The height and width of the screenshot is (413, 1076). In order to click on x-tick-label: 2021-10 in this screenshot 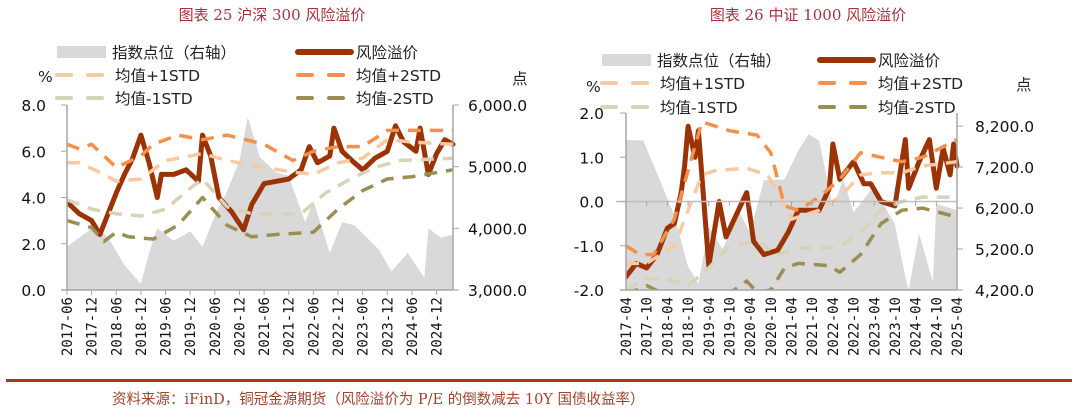, I will do `click(813, 326)`.